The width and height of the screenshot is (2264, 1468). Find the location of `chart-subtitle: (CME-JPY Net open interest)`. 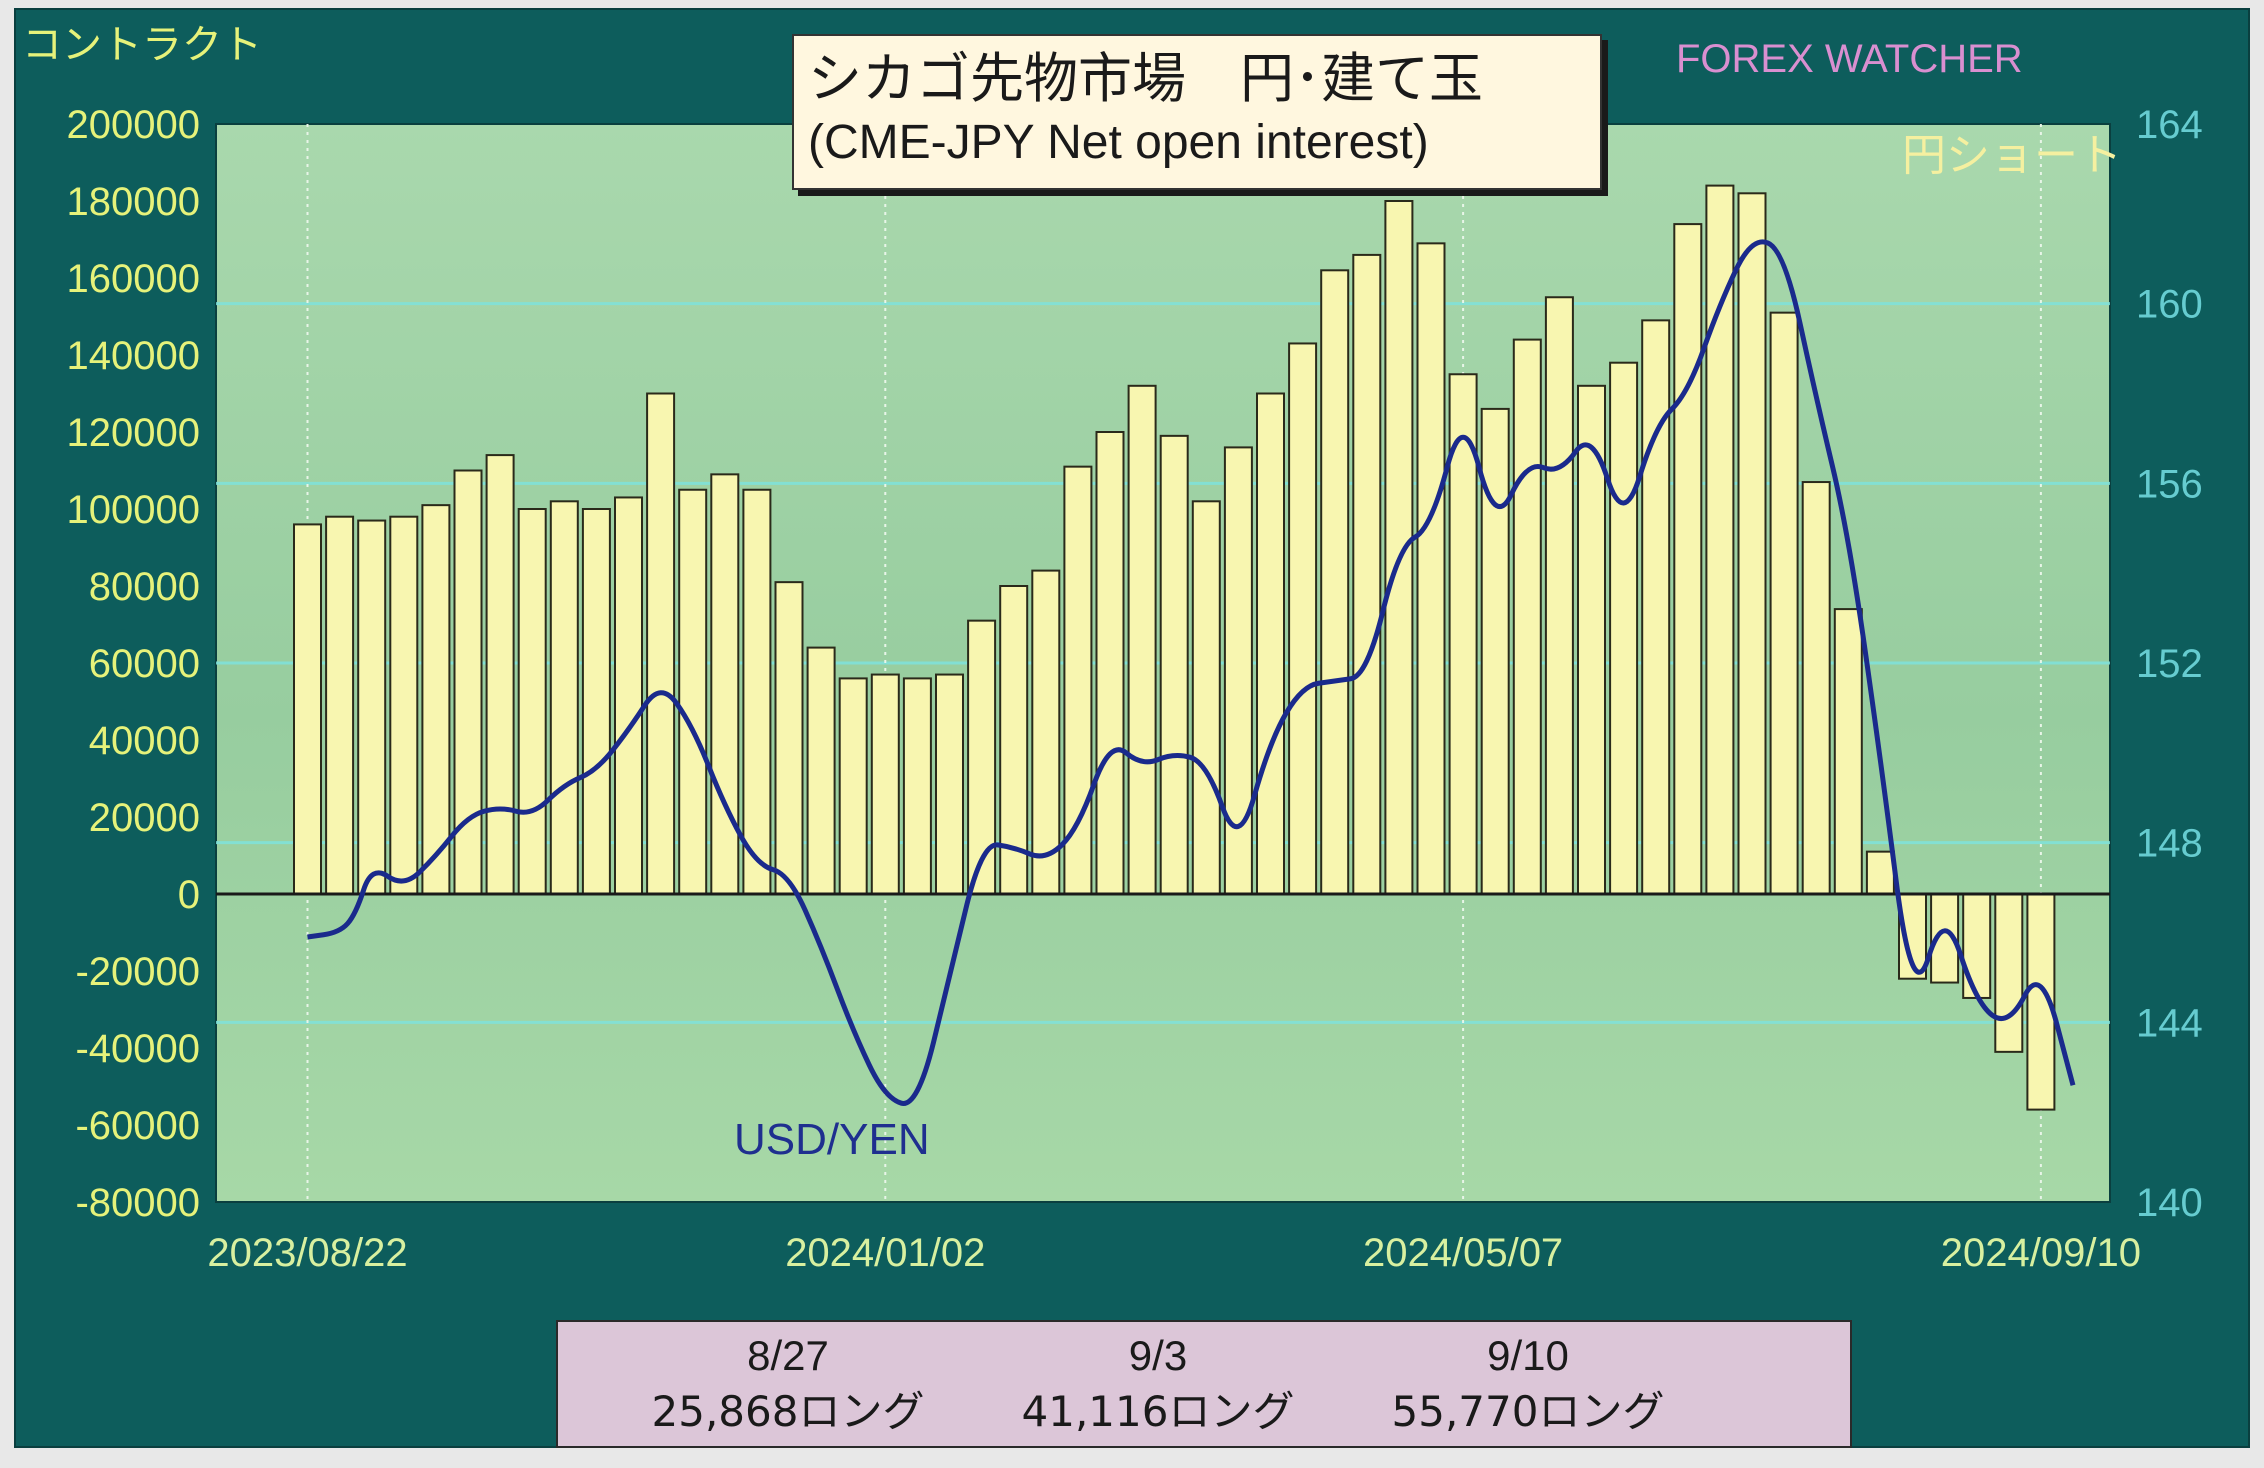

chart-subtitle: (CME-JPY Net open interest) is located at coordinates (1118, 142).